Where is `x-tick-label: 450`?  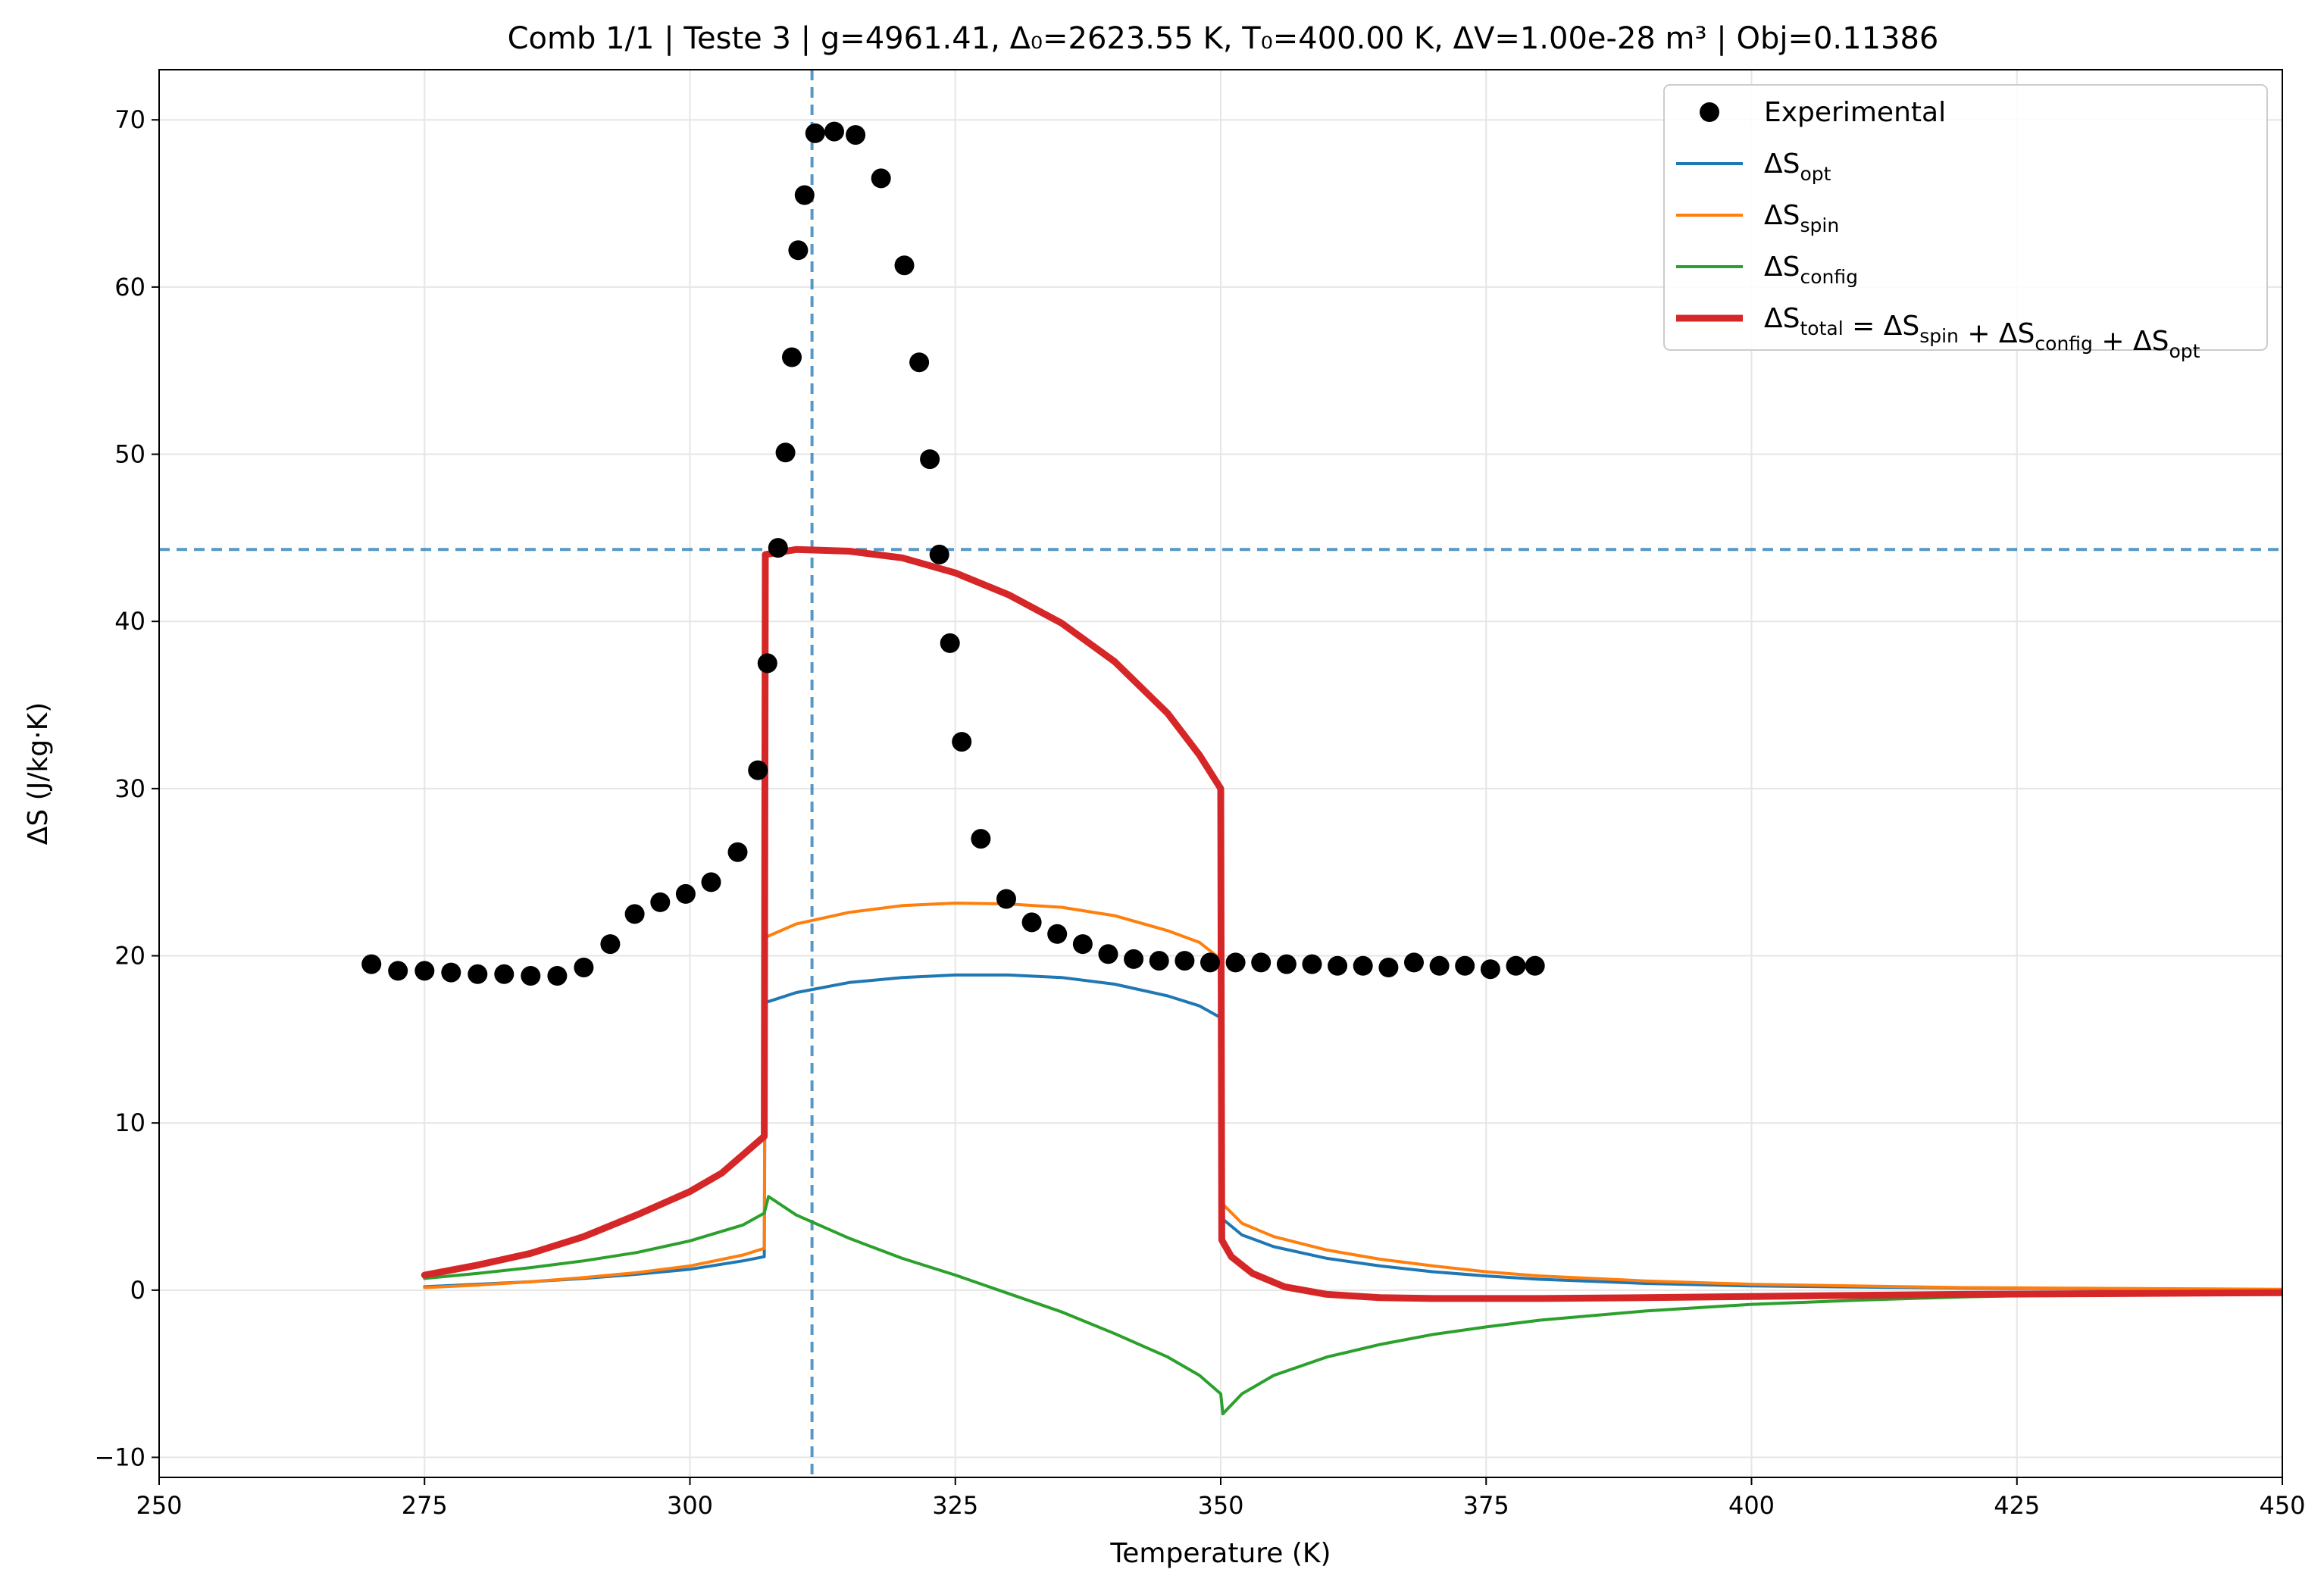 x-tick-label: 450 is located at coordinates (2282, 1505).